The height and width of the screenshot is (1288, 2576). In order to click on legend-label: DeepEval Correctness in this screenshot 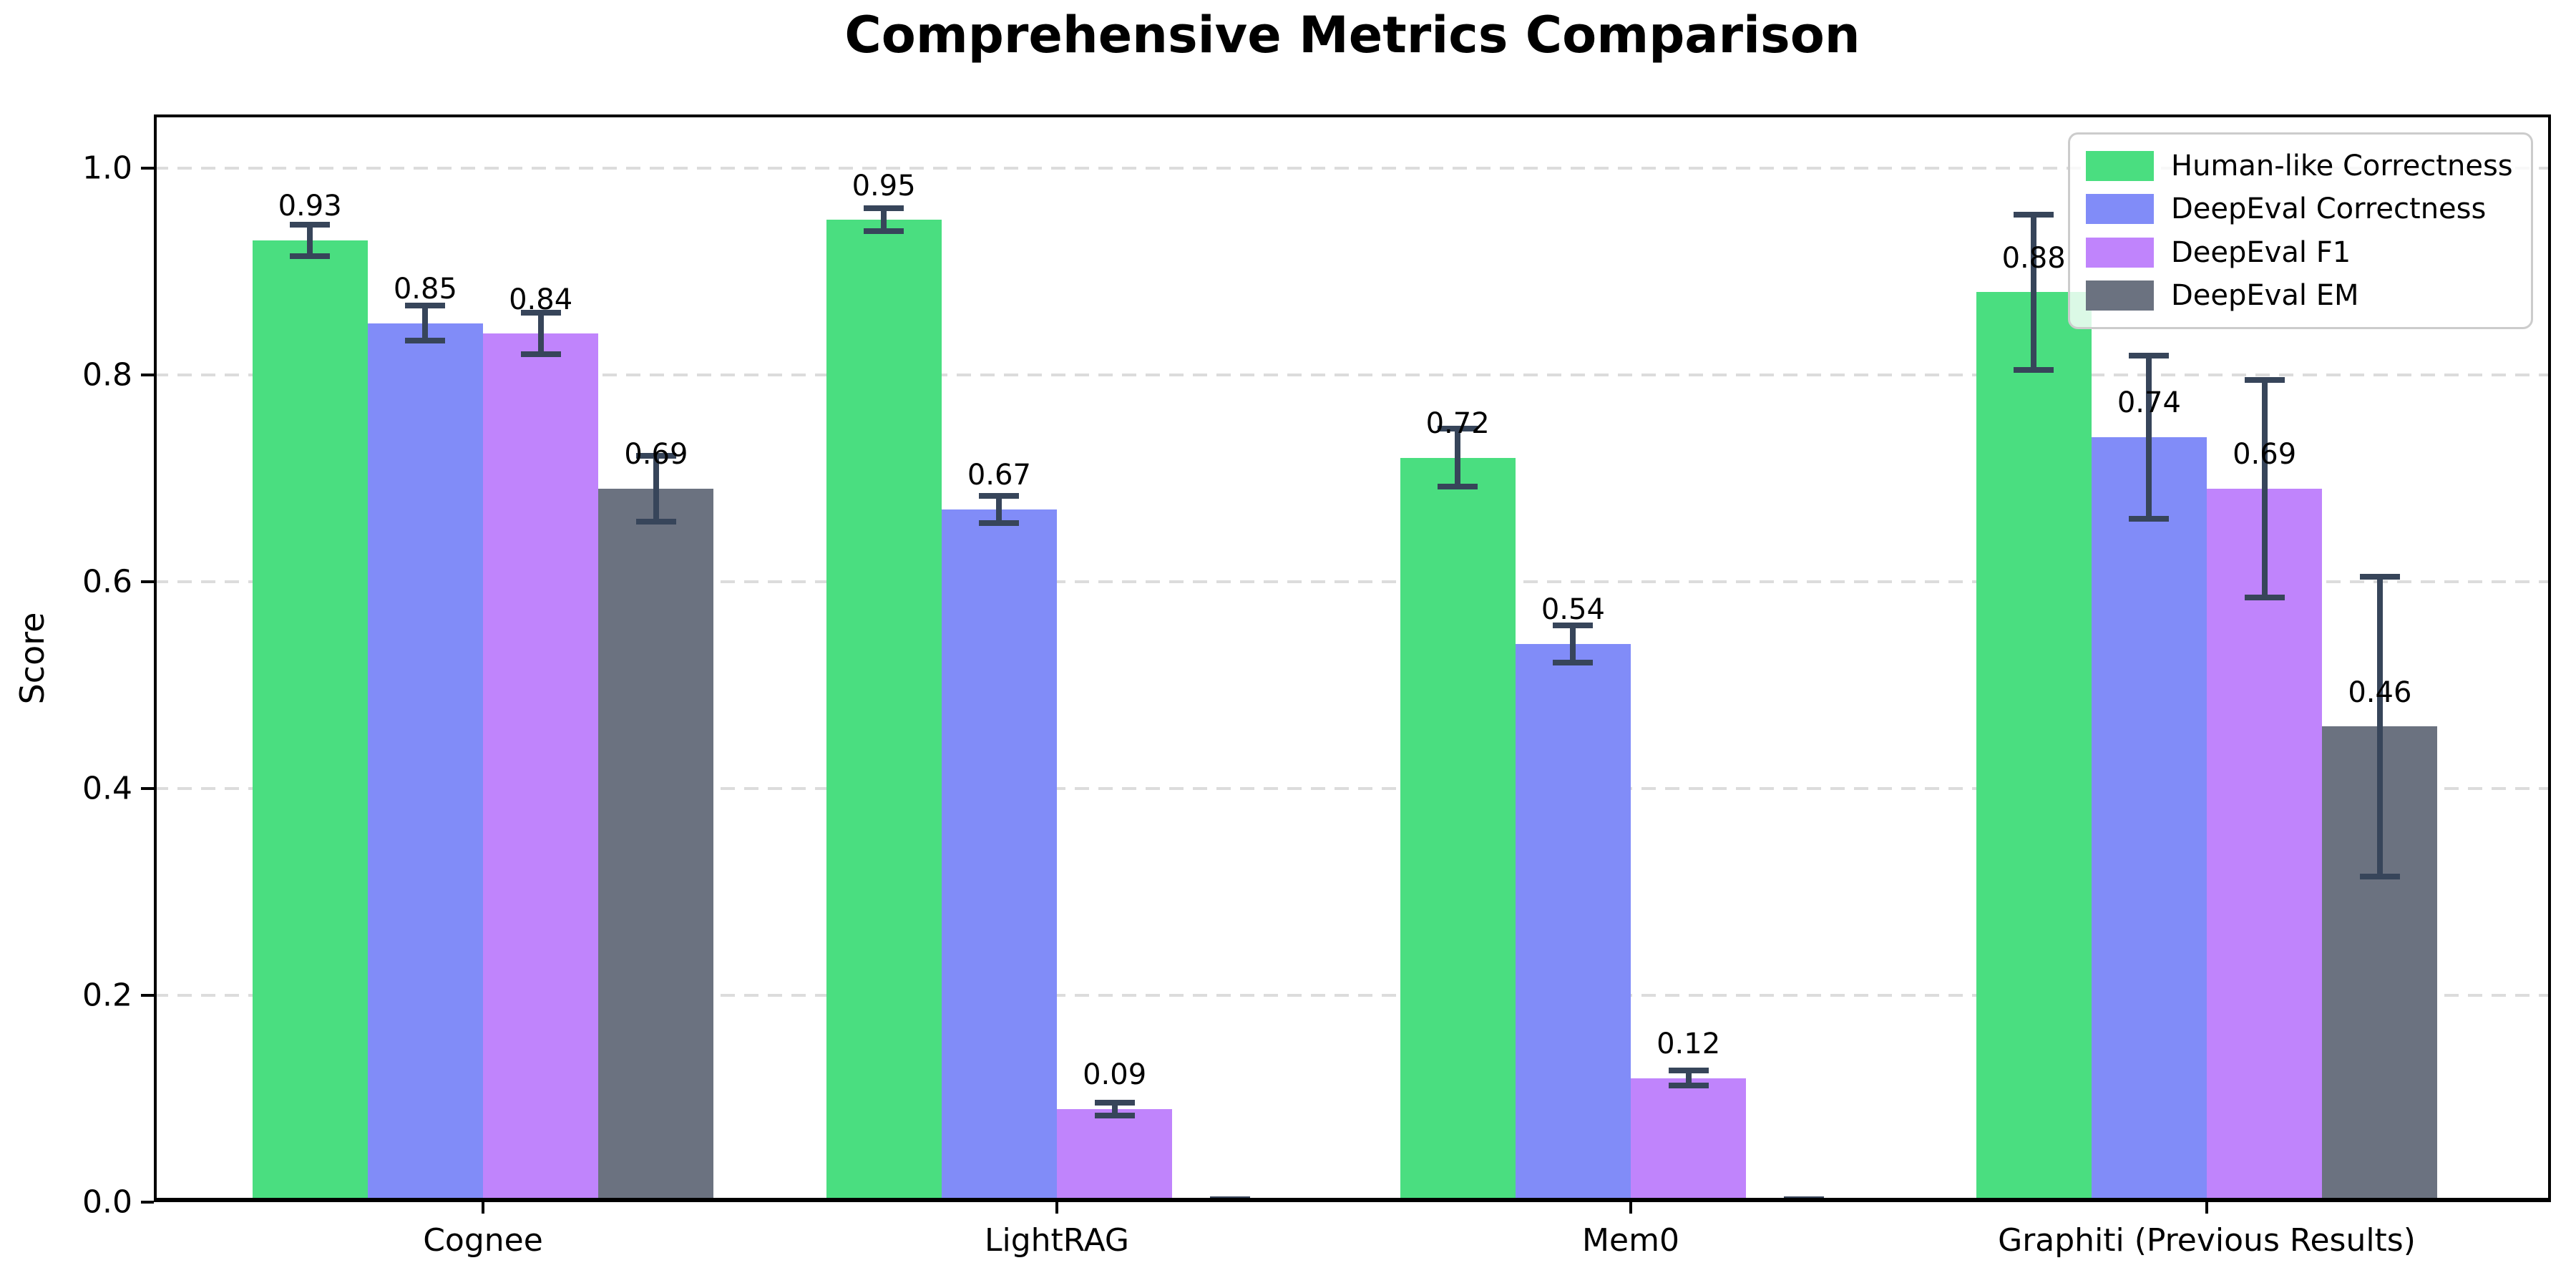, I will do `click(2329, 209)`.